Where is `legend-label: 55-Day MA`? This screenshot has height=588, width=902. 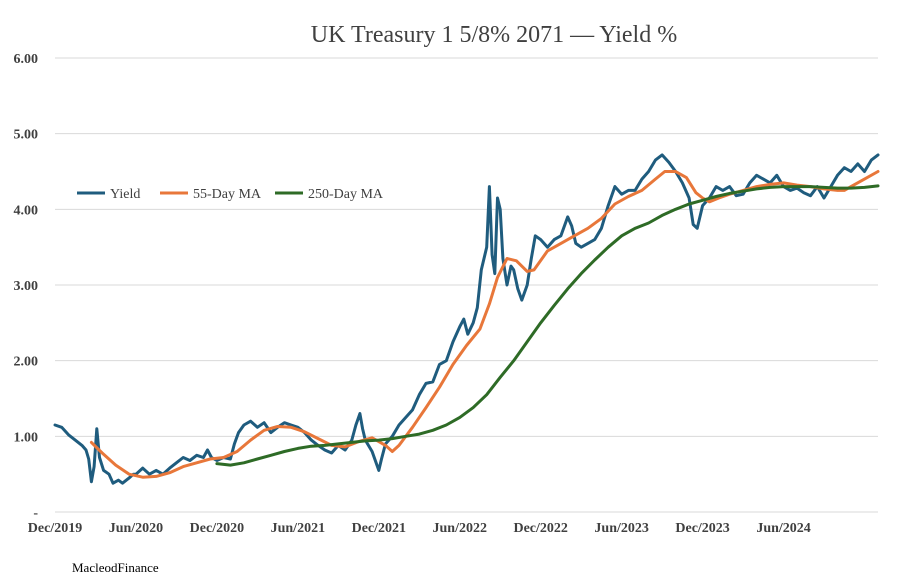
legend-label: 55-Day MA is located at coordinates (227, 194).